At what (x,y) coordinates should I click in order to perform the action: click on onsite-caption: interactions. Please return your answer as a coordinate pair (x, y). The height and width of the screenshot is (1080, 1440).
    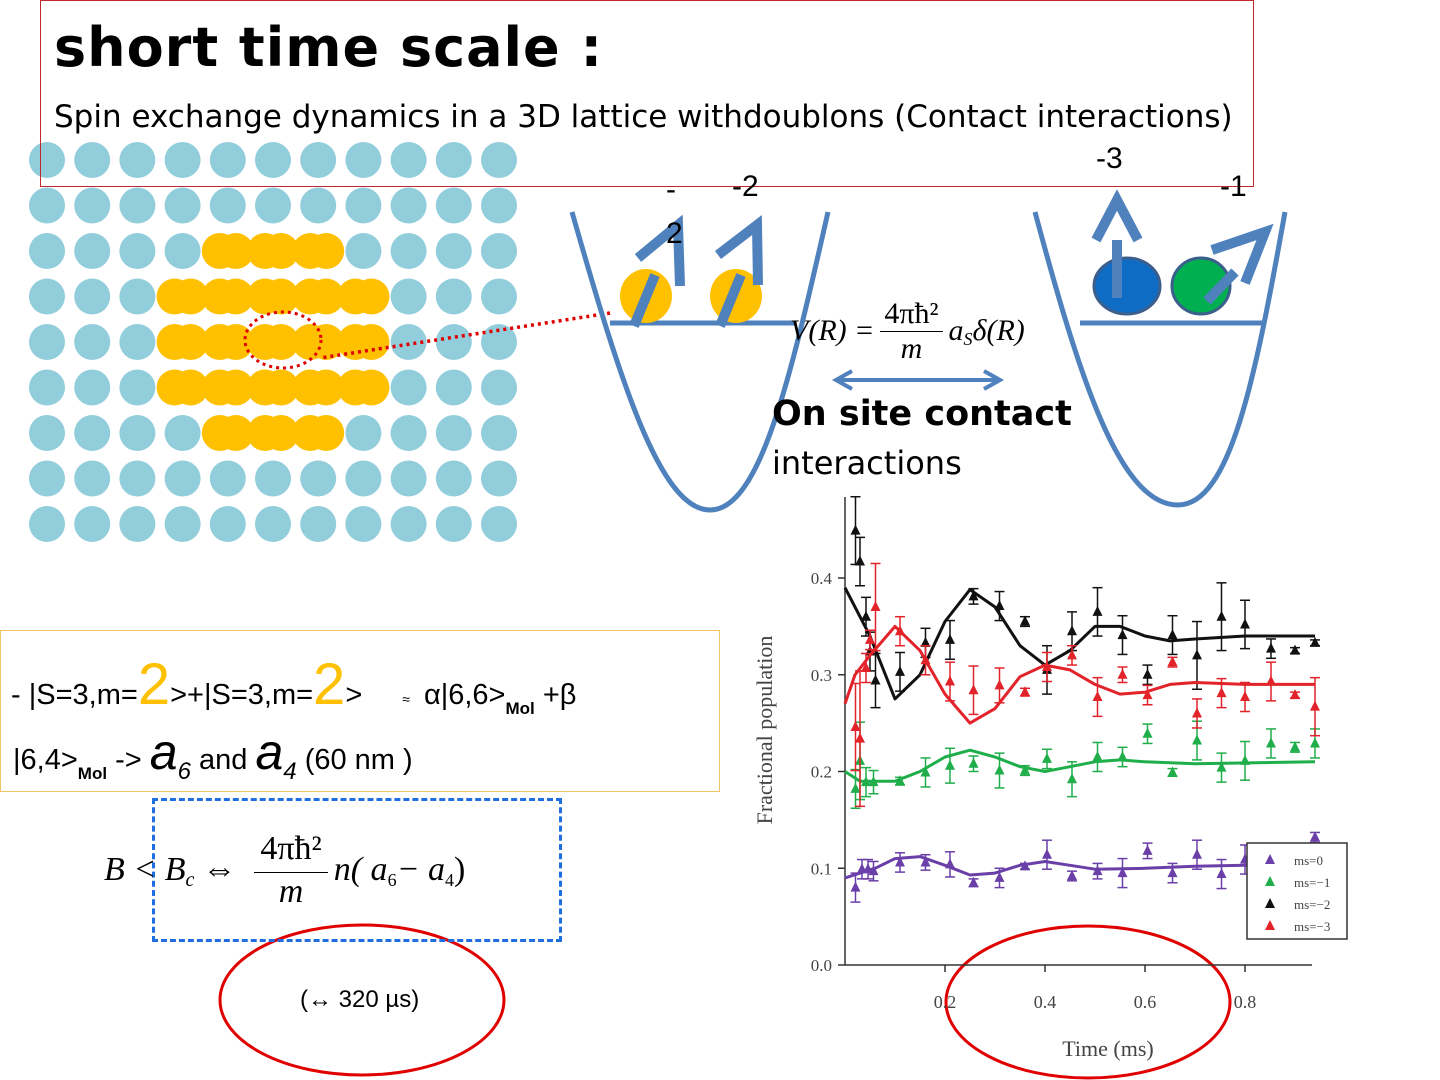
    Looking at the image, I should click on (867, 463).